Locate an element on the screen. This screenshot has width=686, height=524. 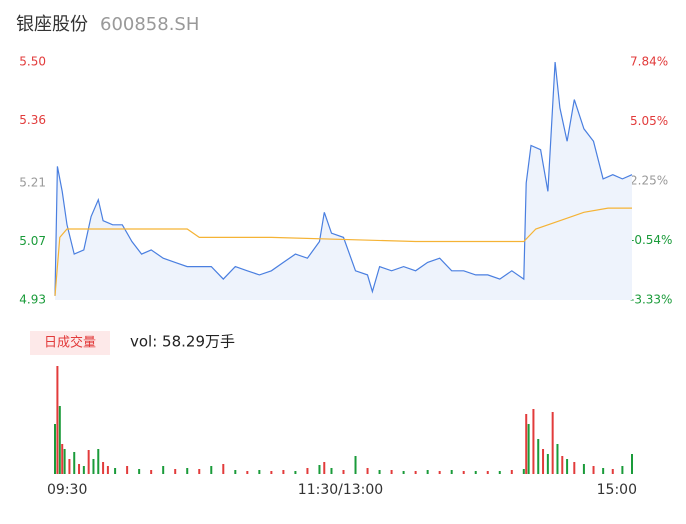
volume-label: 日成交量 is located at coordinates (70, 343).